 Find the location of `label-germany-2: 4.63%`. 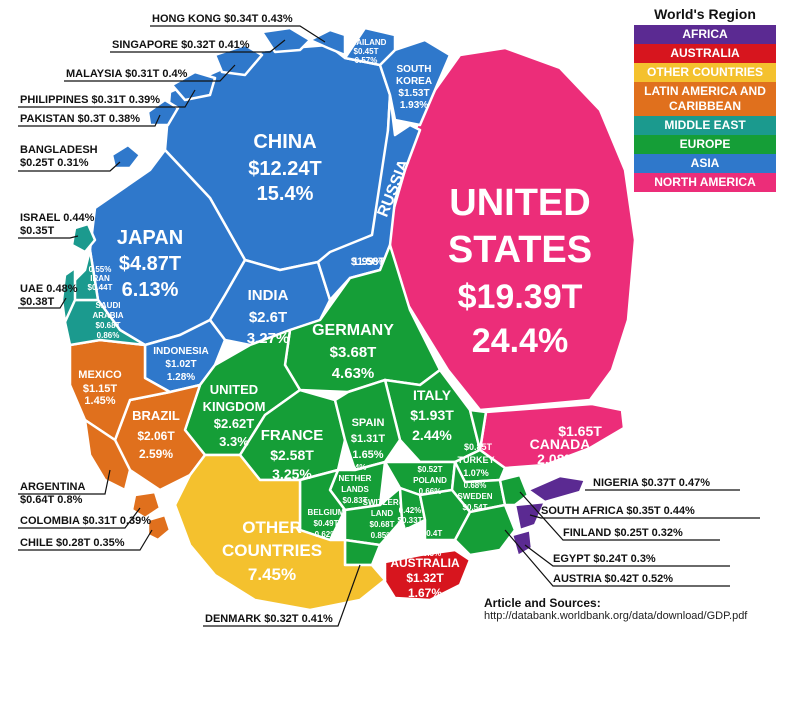

label-germany-2: 4.63% is located at coordinates (353, 373).